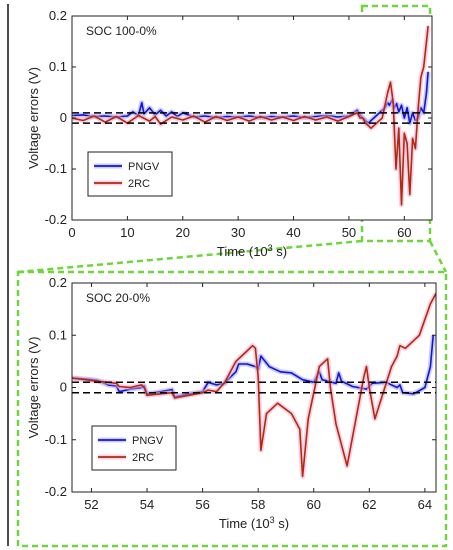 This screenshot has height=550, width=453. What do you see at coordinates (202, 504) in the screenshot?
I see `x-tick-label: 56` at bounding box center [202, 504].